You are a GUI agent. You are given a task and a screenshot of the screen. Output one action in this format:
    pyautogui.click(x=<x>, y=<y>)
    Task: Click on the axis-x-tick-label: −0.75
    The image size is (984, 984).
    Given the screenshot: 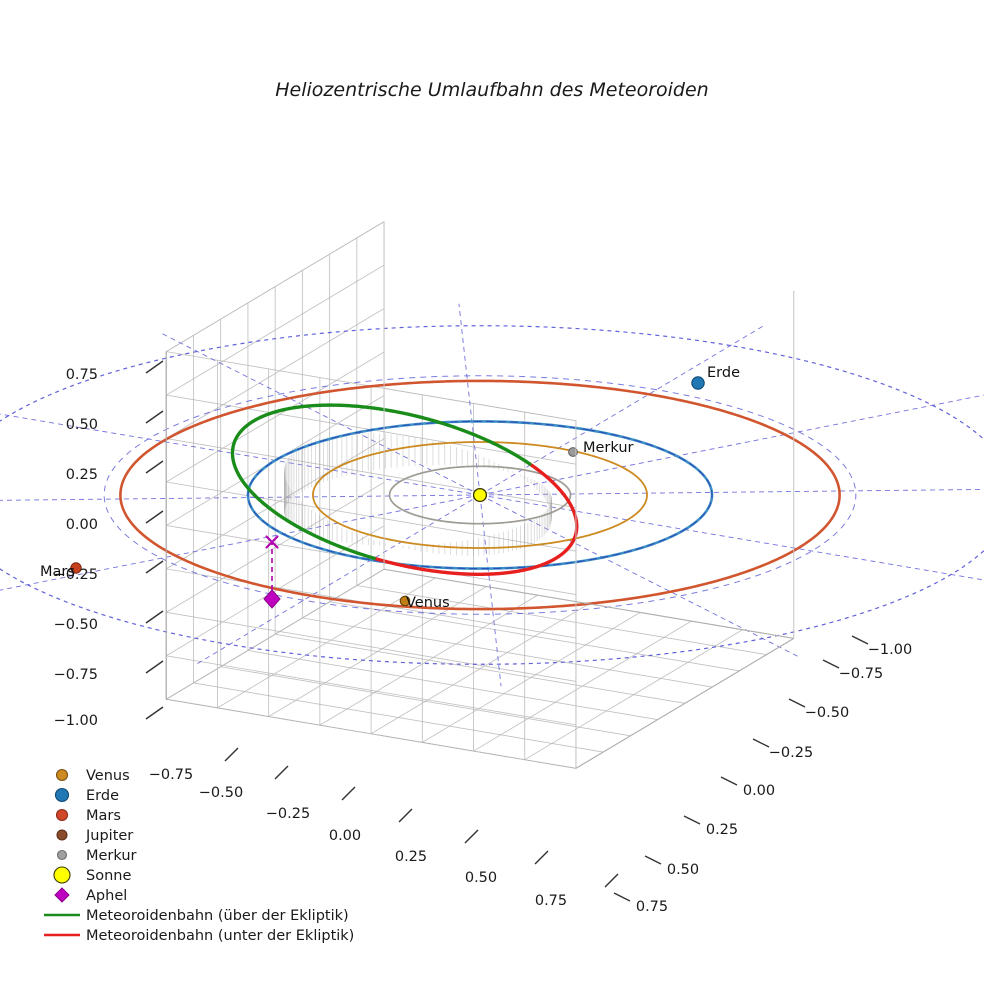 What is the action you would take?
    pyautogui.click(x=171, y=775)
    